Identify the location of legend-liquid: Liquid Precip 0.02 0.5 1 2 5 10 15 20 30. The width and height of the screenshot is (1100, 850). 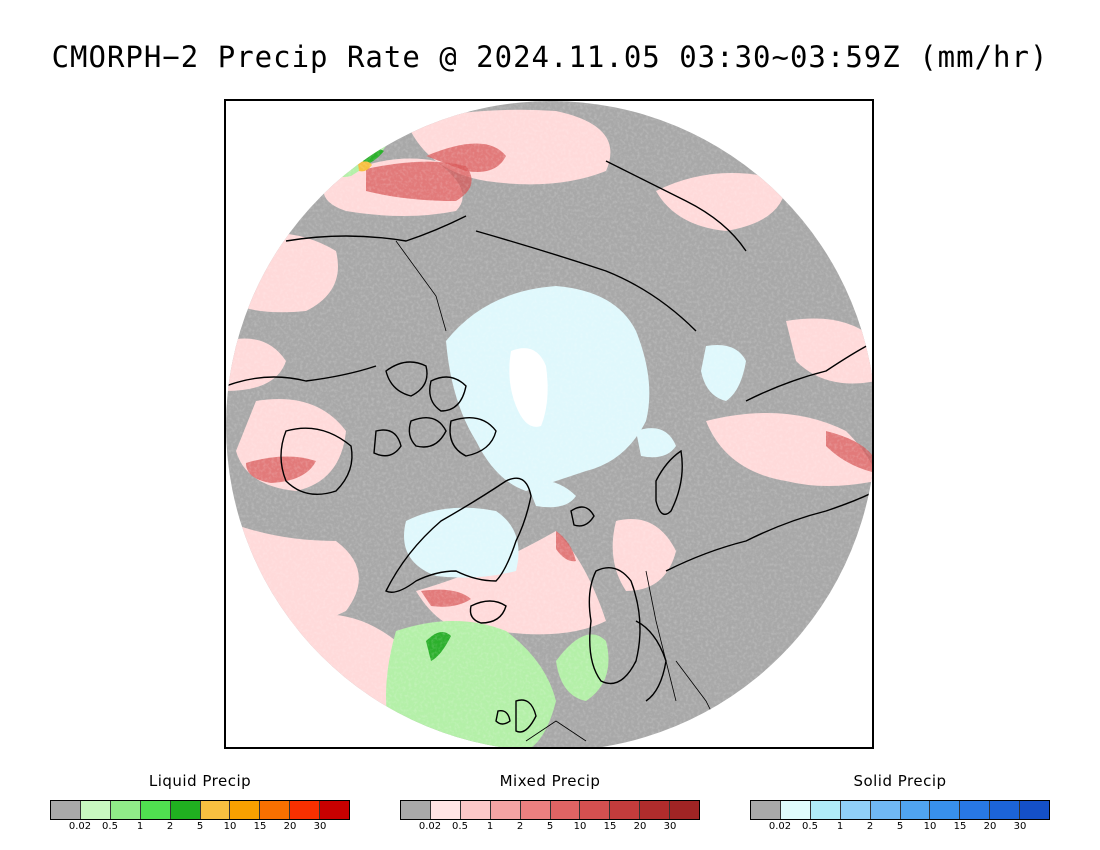
(200, 803).